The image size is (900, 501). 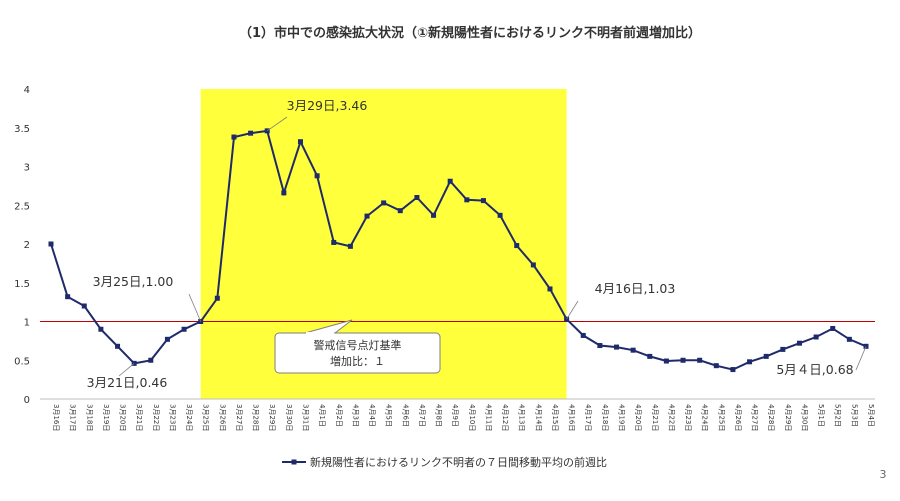 What do you see at coordinates (458, 462) in the screenshot?
I see `legend-label: 新規陽性者におけるリンク不明者の７日間移動平均の前週比` at bounding box center [458, 462].